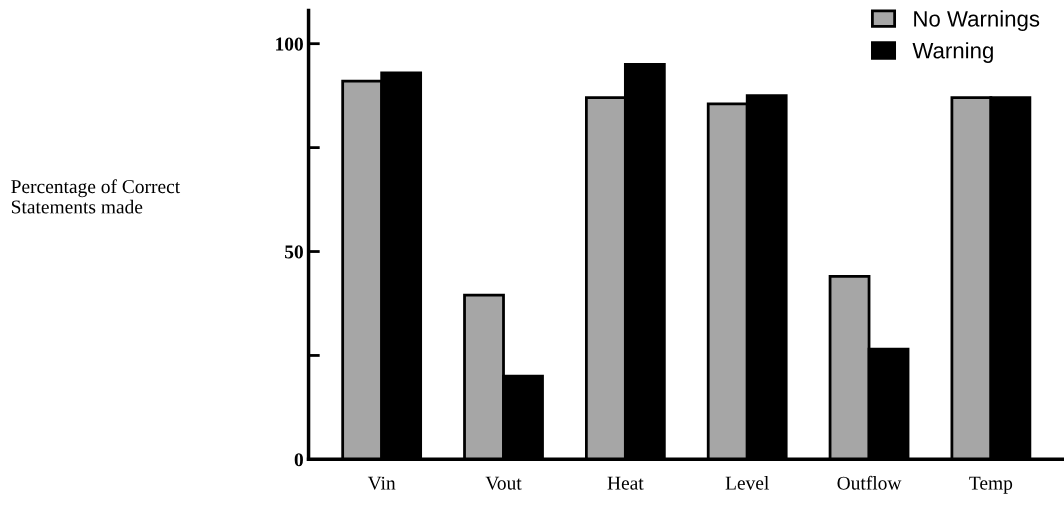 Image resolution: width=1064 pixels, height=522 pixels. What do you see at coordinates (991, 485) in the screenshot?
I see `x-tick-label: Temp` at bounding box center [991, 485].